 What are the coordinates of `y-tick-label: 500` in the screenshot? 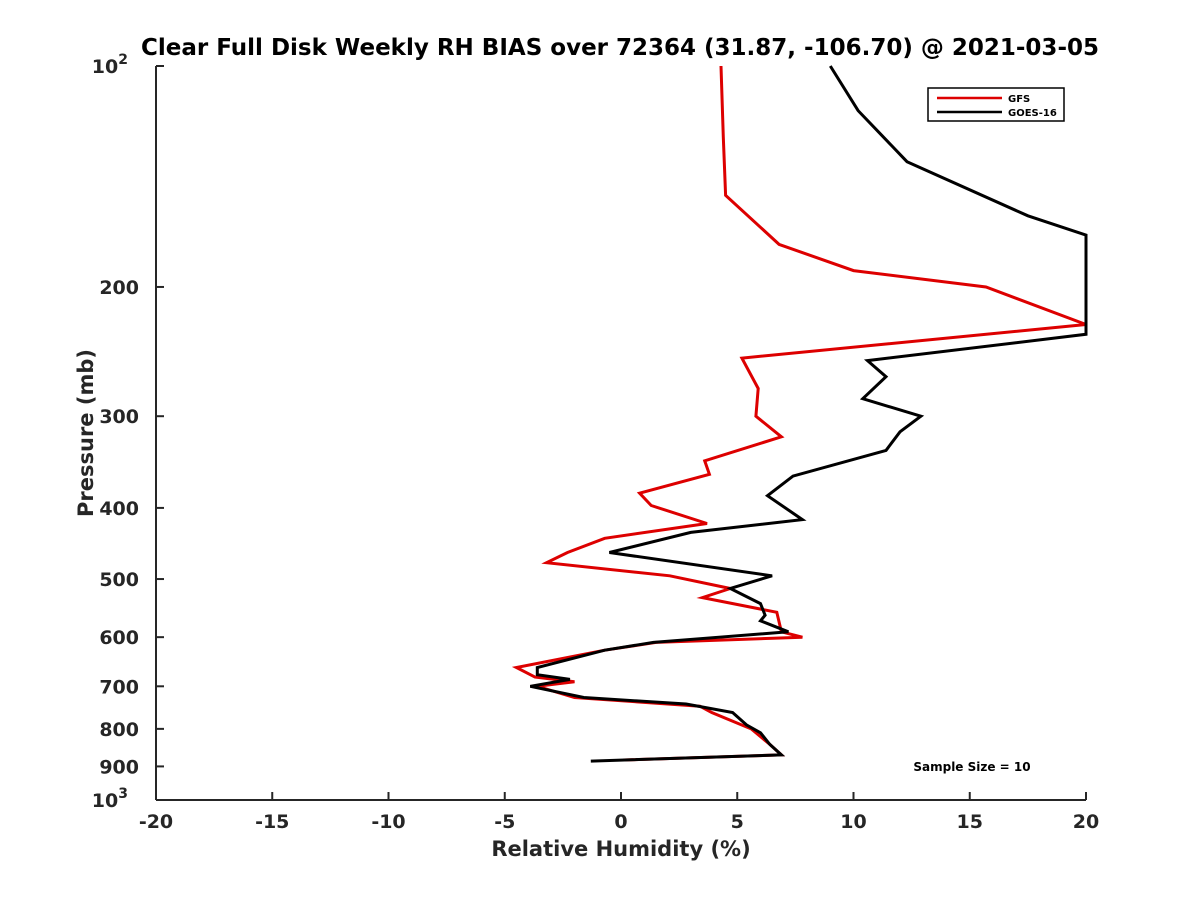 It's located at (119, 580).